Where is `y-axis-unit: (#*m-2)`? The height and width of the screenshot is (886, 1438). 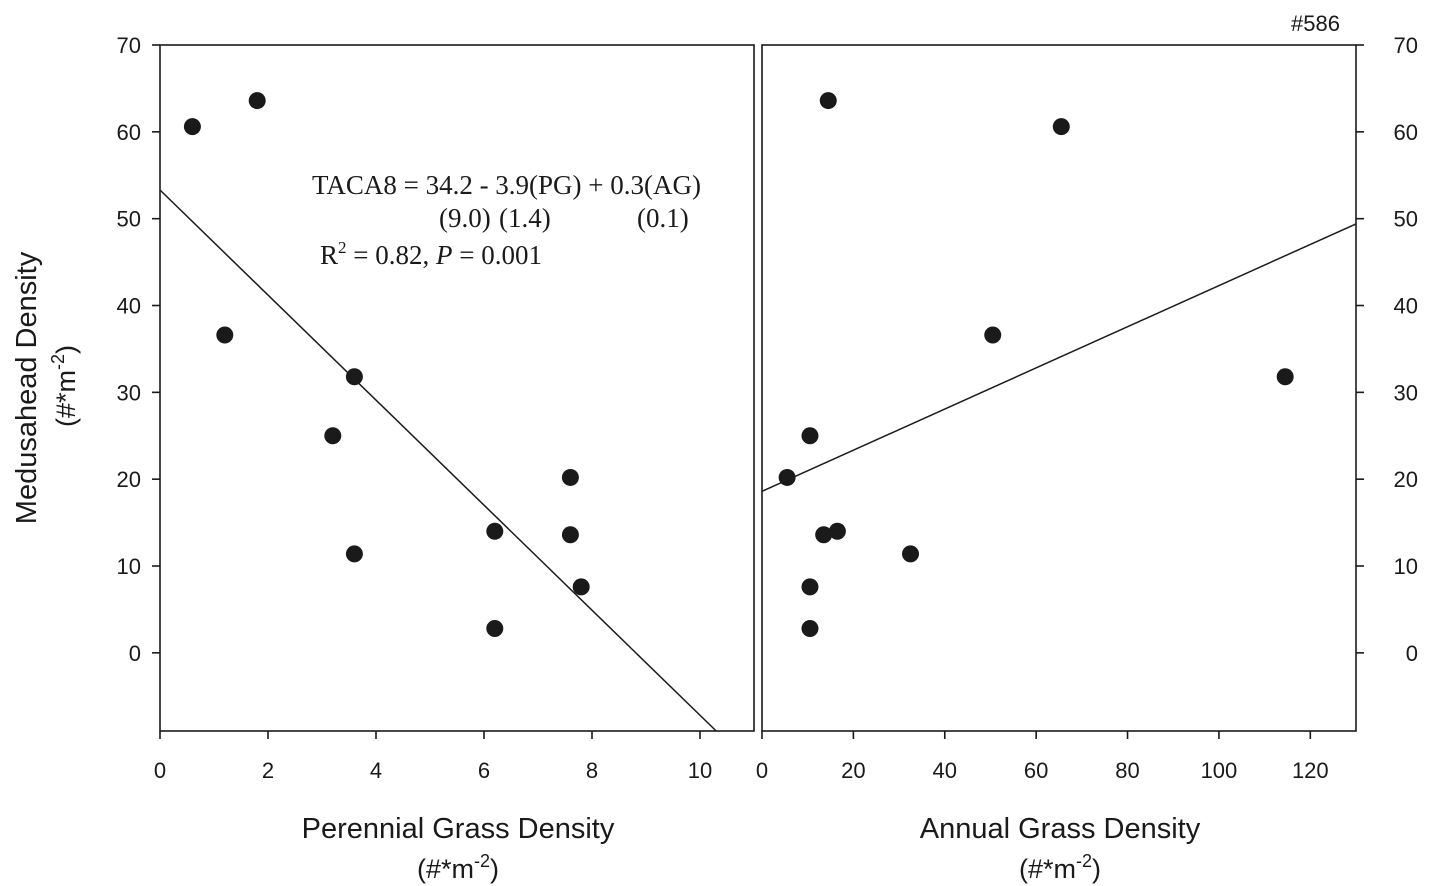 y-axis-unit: (#*m-2) is located at coordinates (64, 386).